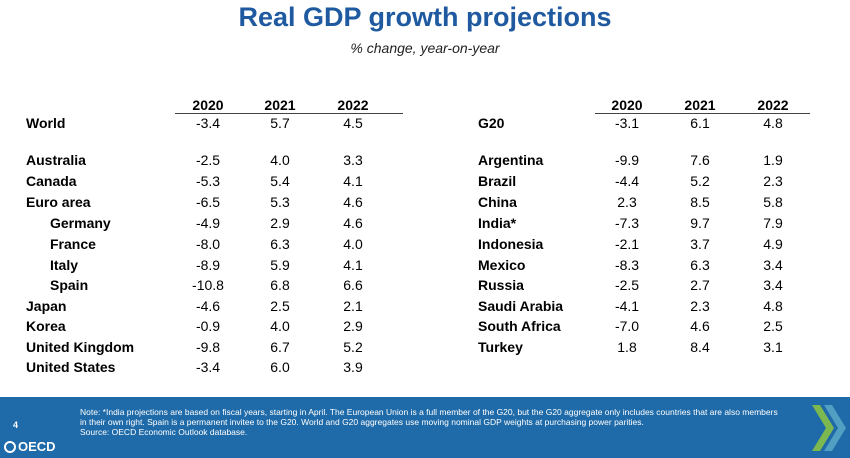  Describe the element at coordinates (280, 367) in the screenshot. I see `table-cell: 6.0` at that location.